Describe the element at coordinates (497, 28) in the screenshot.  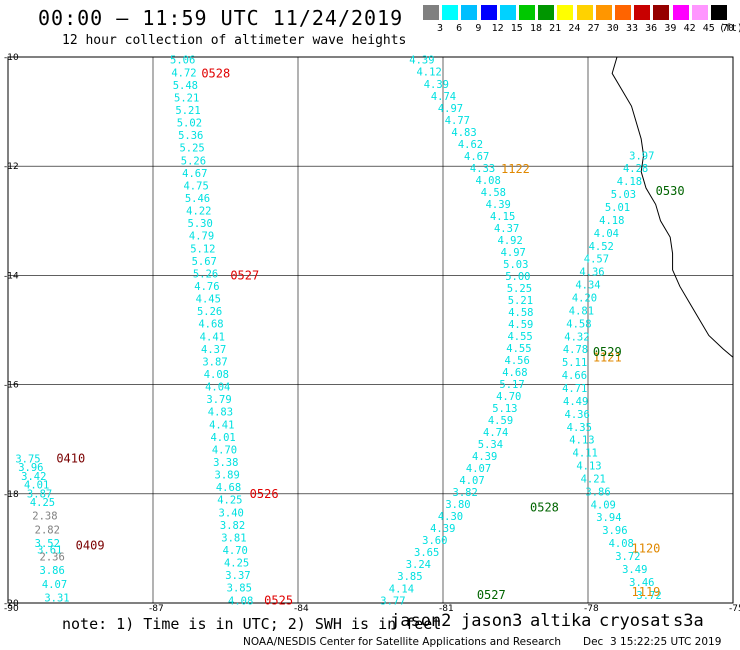
I see `scale-label: 12` at that location.